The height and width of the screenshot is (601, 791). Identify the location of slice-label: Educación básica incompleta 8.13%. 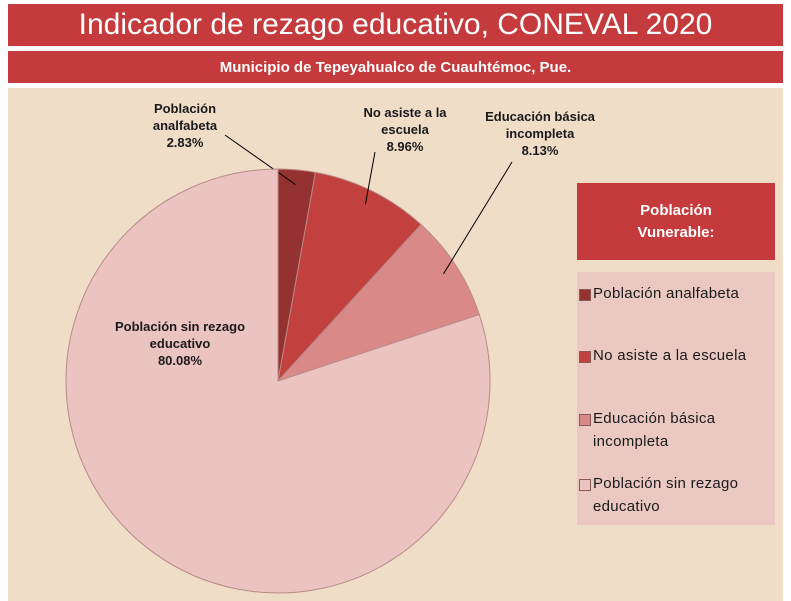
(540, 133).